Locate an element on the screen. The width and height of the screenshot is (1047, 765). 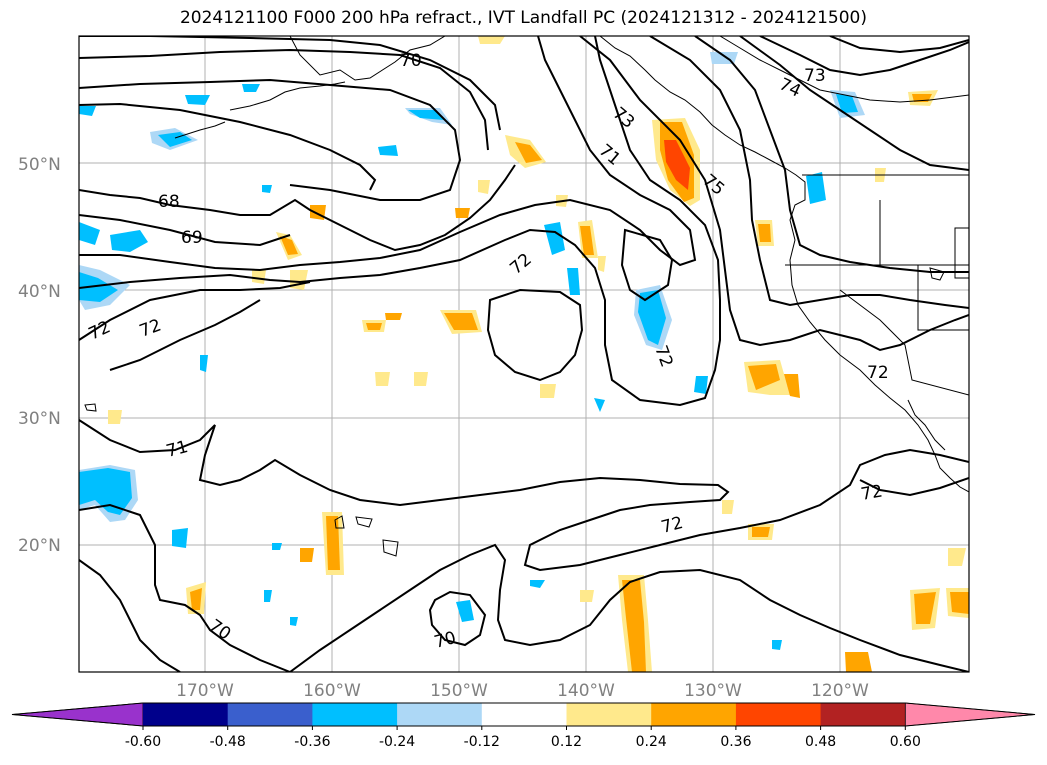
lat-label-20n: 20°N is located at coordinates (39, 546).